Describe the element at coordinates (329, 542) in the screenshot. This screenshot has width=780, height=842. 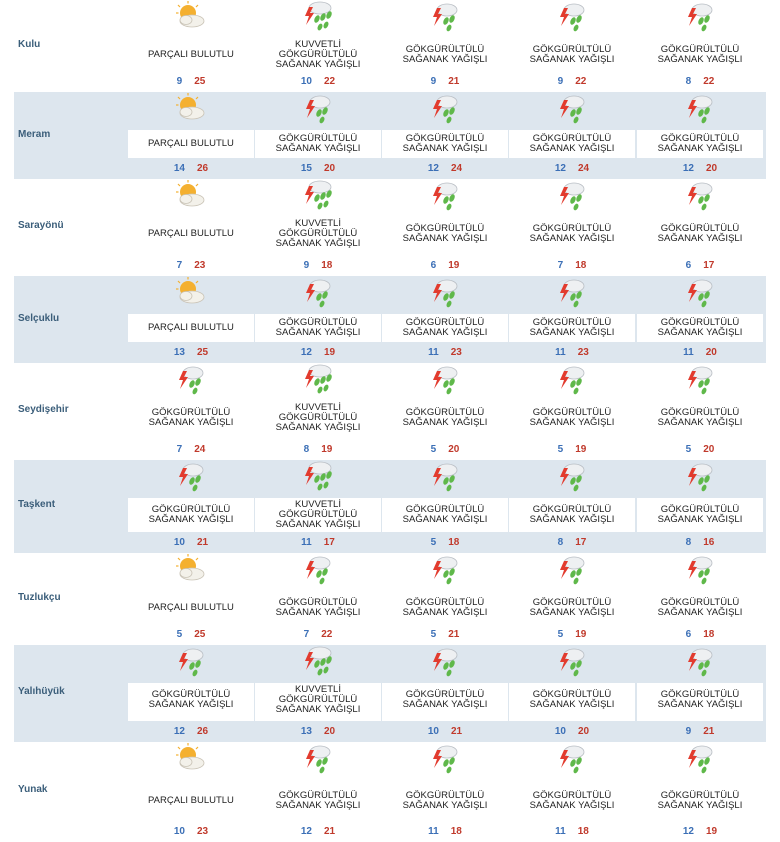
I see `max-temperature: 17` at that location.